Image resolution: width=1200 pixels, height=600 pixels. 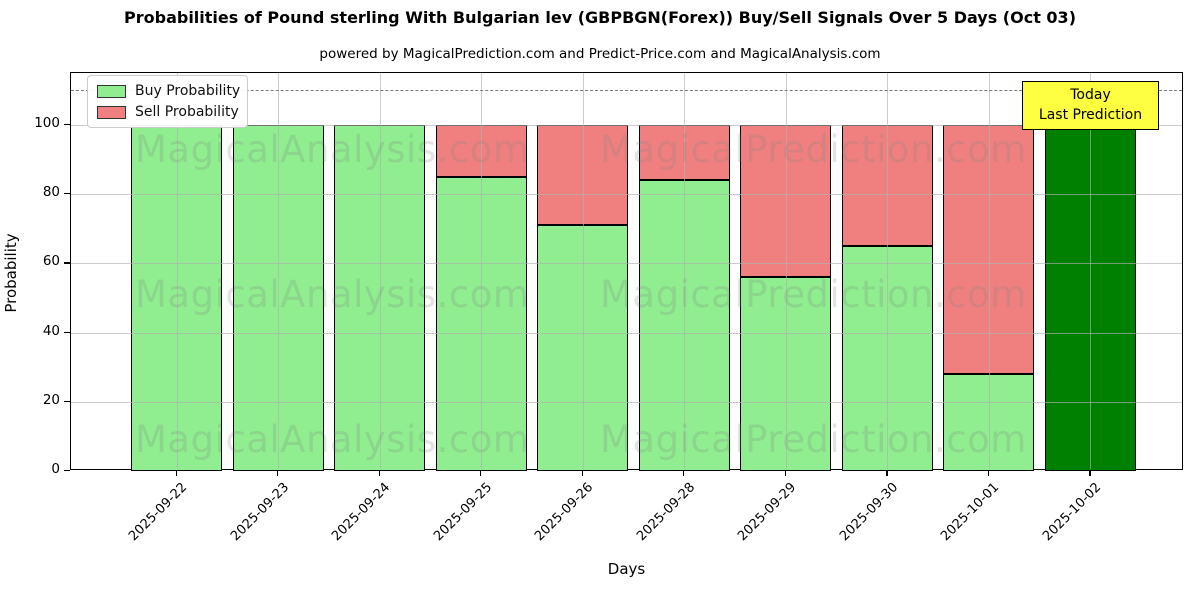 What do you see at coordinates (626, 569) in the screenshot?
I see `x-axis-label: Days` at bounding box center [626, 569].